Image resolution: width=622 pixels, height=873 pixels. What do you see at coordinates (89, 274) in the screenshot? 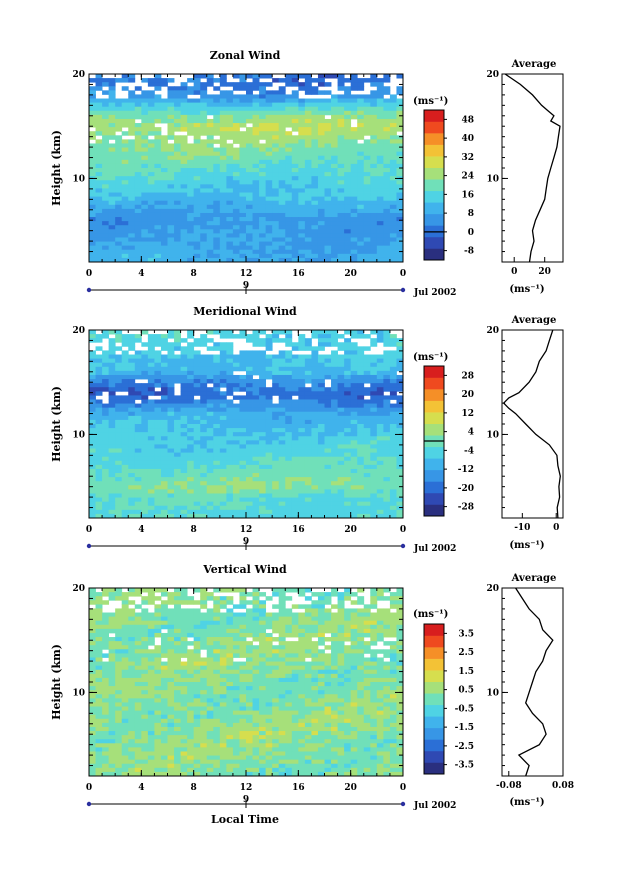
I see `x-tick-label: 0` at bounding box center [89, 274].